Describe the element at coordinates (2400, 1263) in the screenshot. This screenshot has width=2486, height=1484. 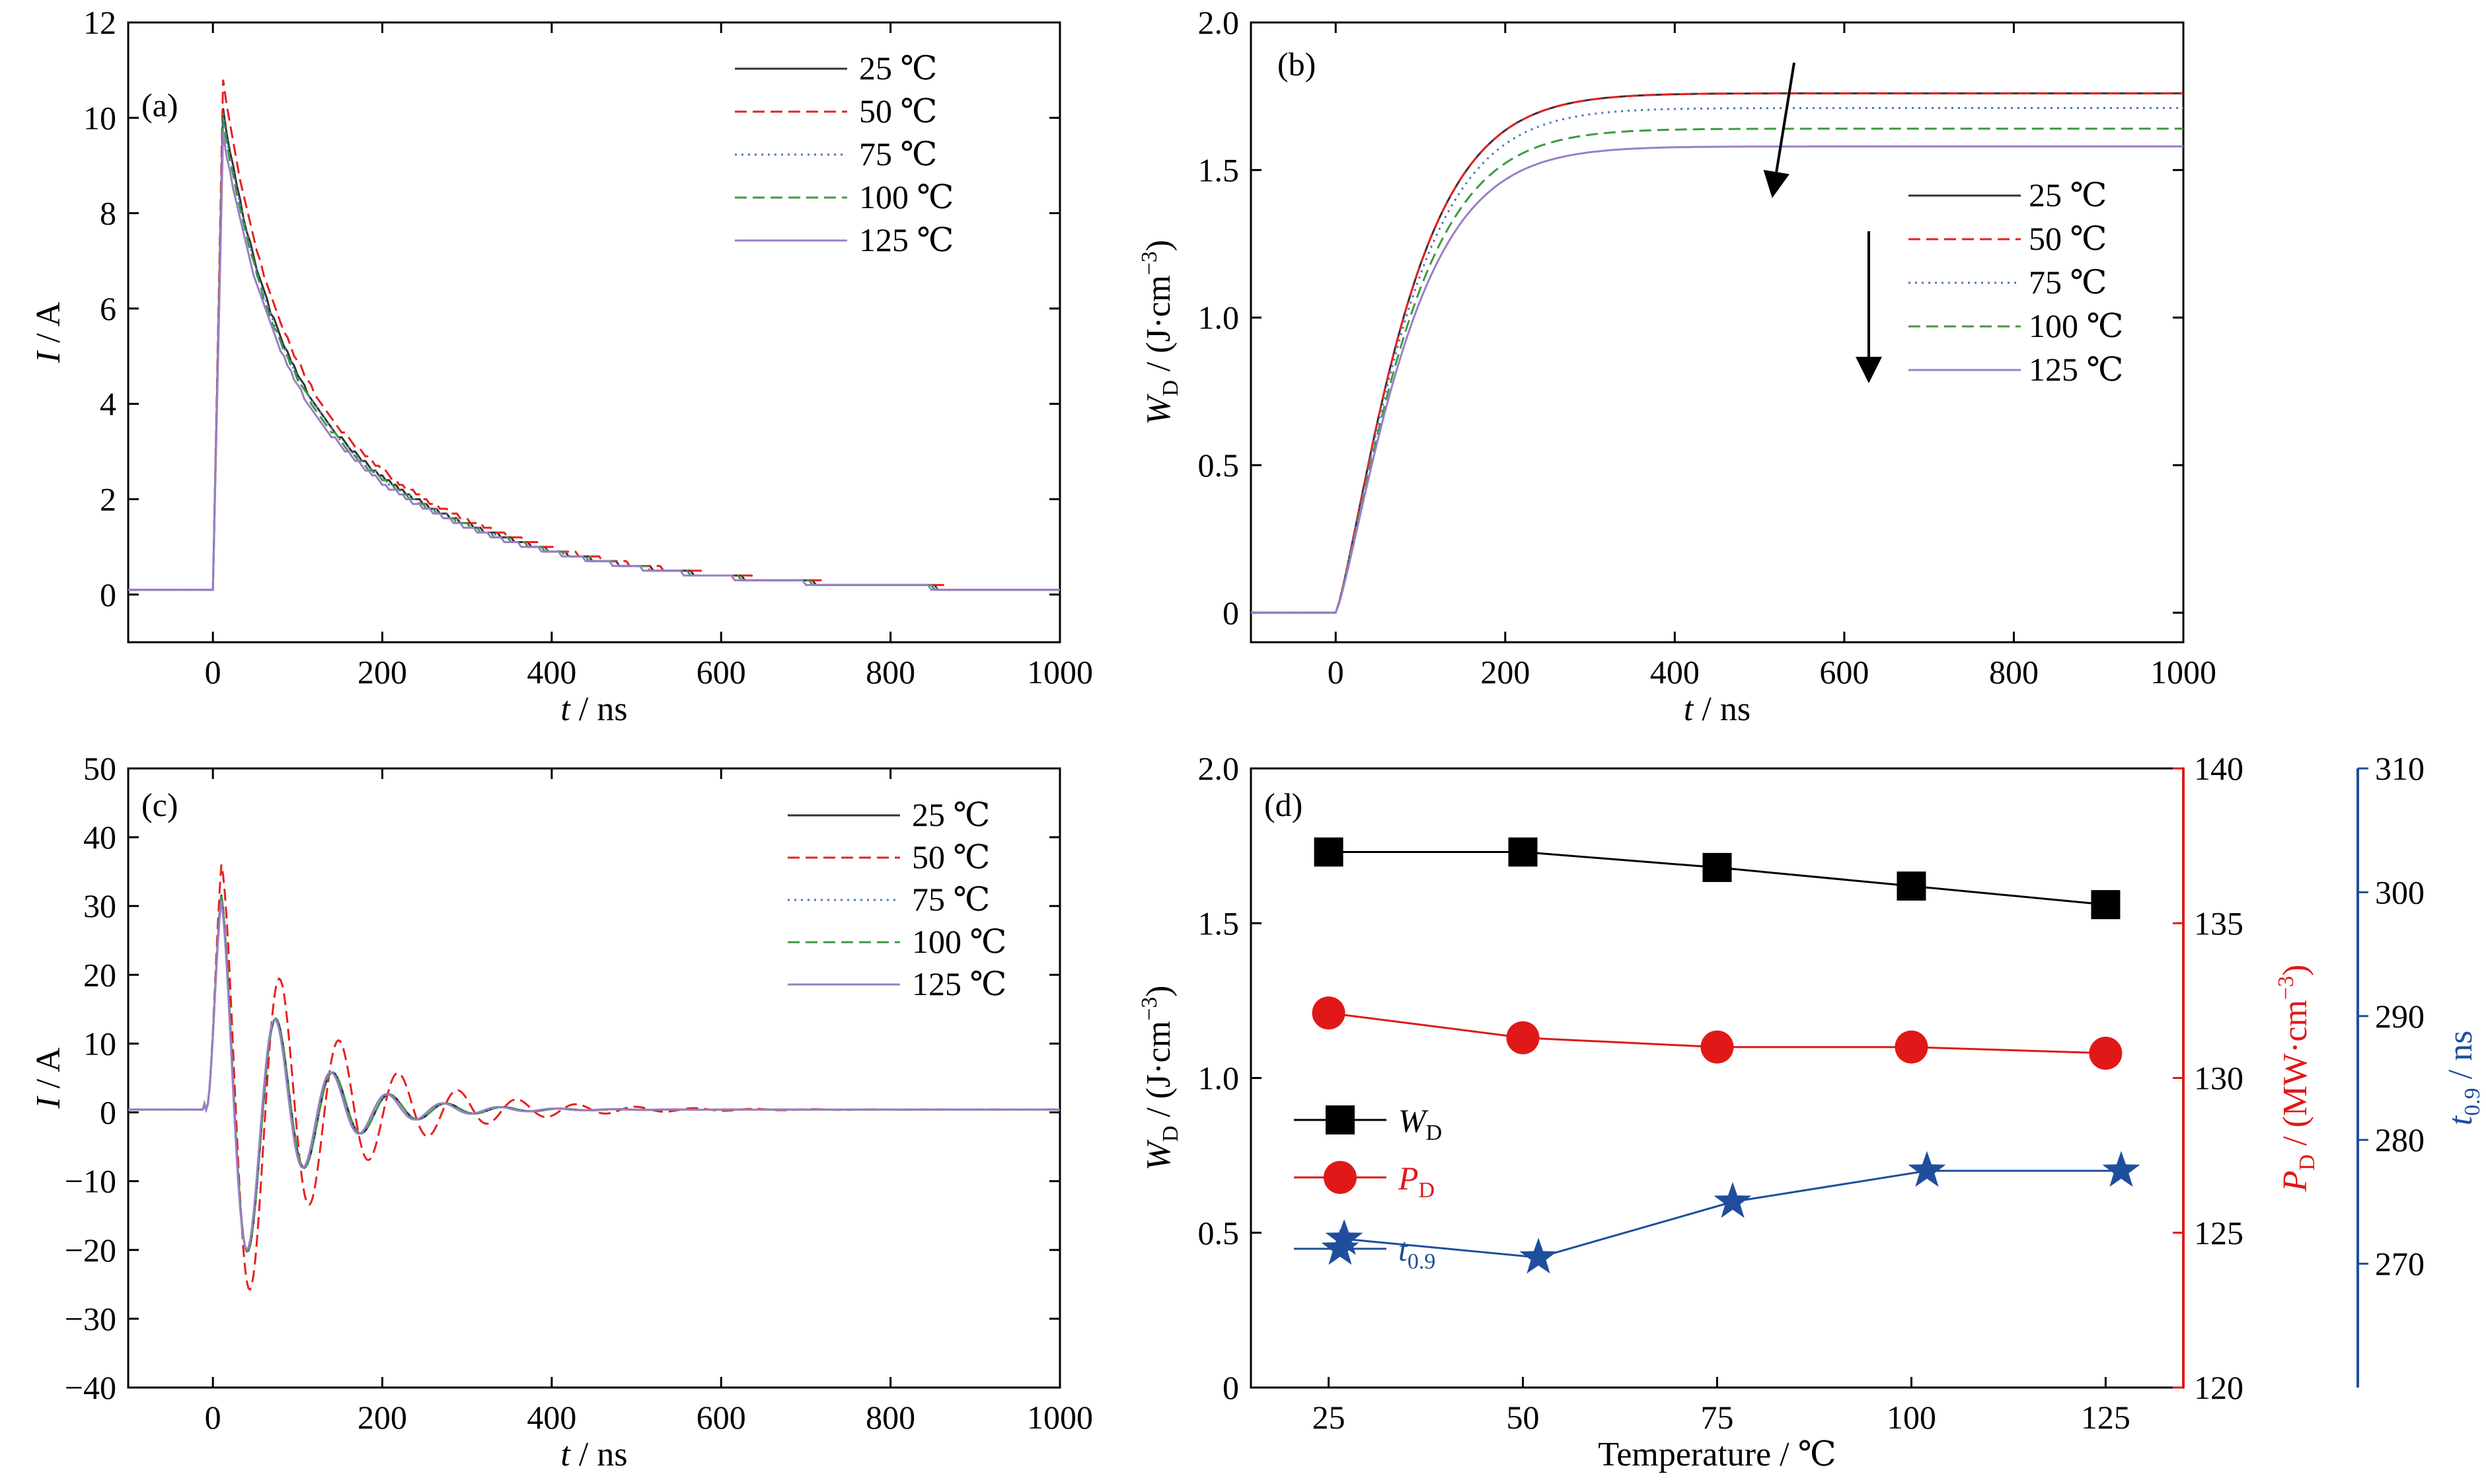
I see `y-tick-label: 270` at that location.